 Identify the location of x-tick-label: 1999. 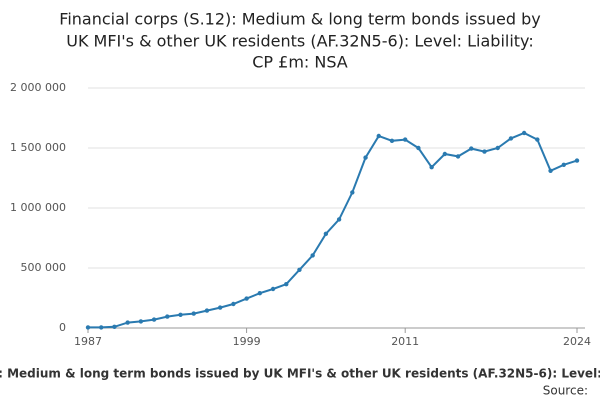
(247, 341).